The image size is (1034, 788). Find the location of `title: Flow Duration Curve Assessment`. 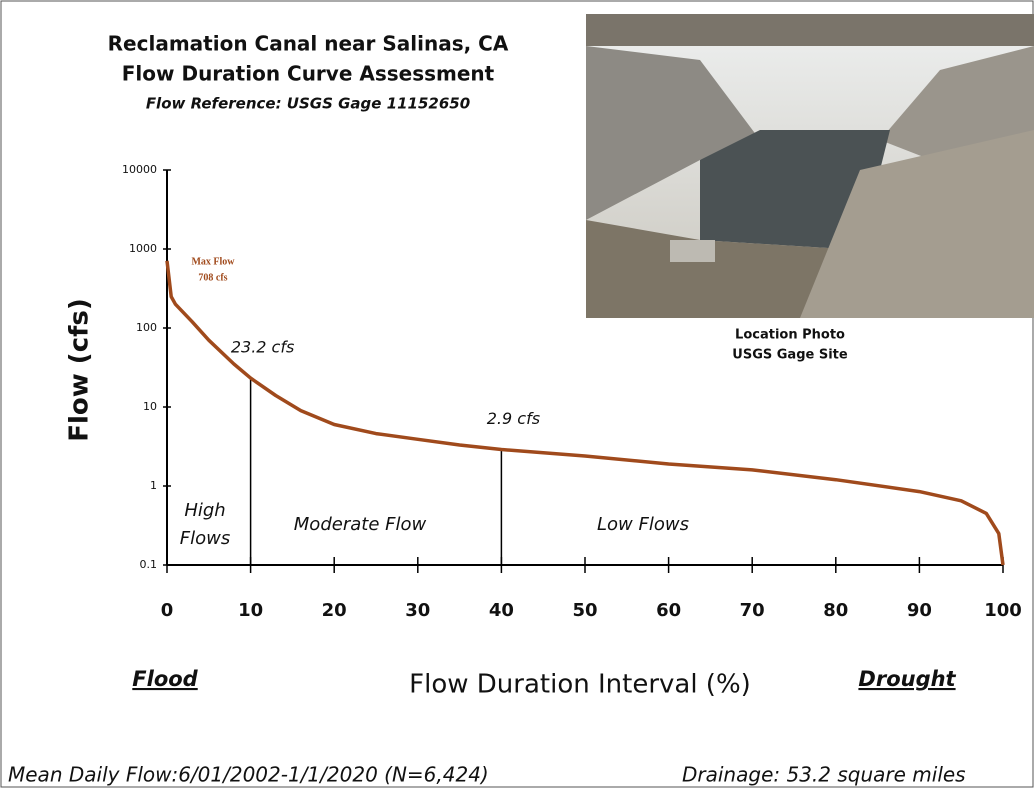

title: Flow Duration Curve Assessment is located at coordinates (308, 74).